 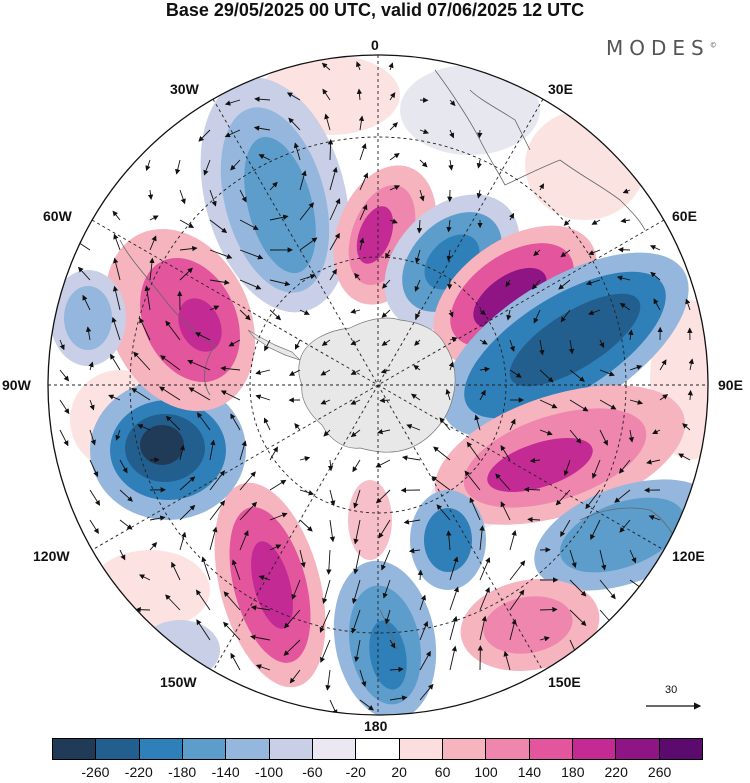 What do you see at coordinates (658, 48) in the screenshot?
I see `brand-text: MODES` at bounding box center [658, 48].